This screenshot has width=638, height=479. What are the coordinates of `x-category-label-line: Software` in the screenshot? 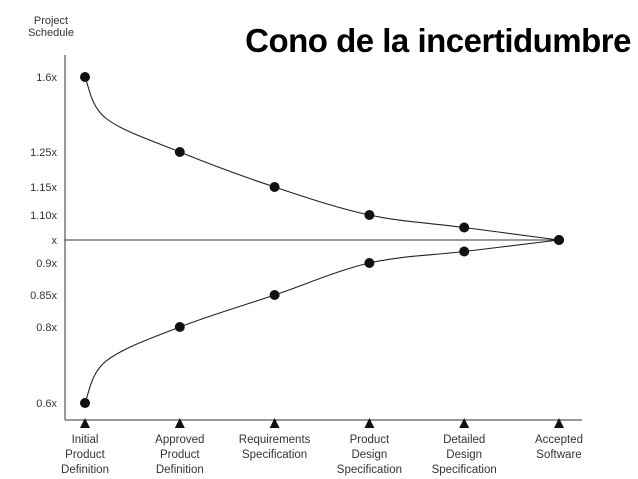 It's located at (558, 455).